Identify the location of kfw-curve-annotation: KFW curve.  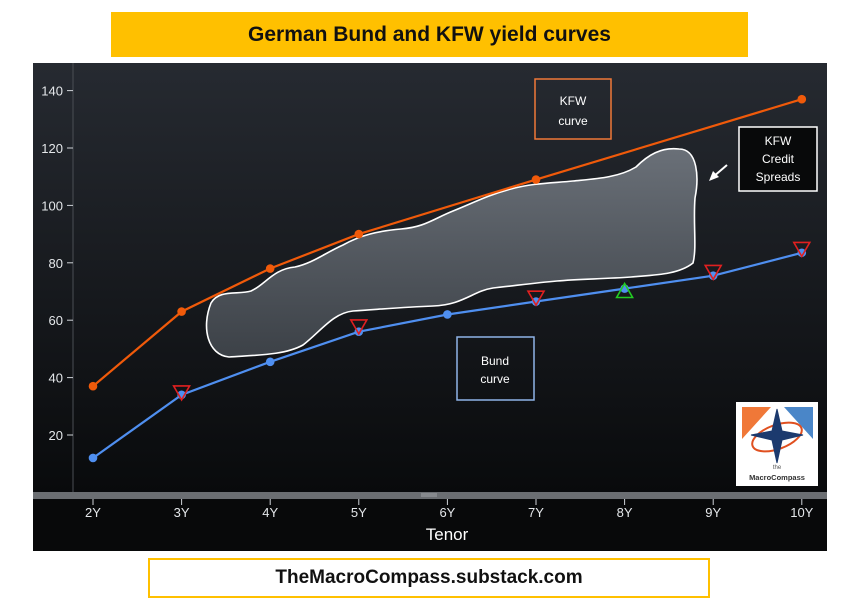
(573, 109).